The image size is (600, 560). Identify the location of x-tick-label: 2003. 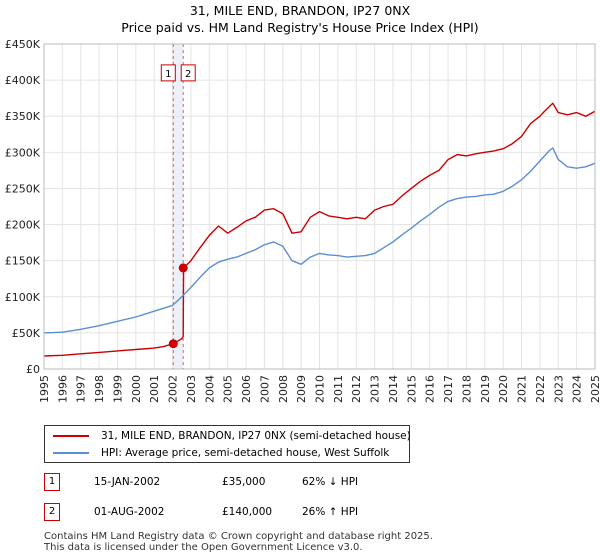
(191, 389).